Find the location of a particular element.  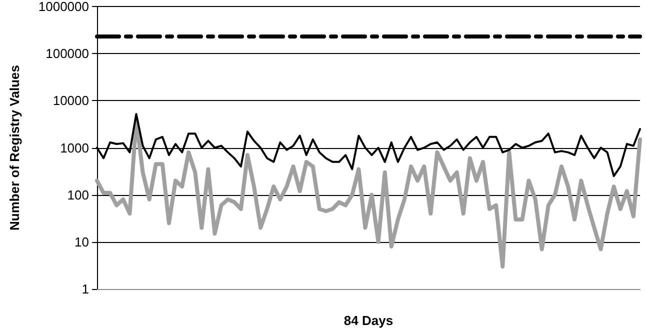

y-axis-title: Number of Registry Values is located at coordinates (14, 147).